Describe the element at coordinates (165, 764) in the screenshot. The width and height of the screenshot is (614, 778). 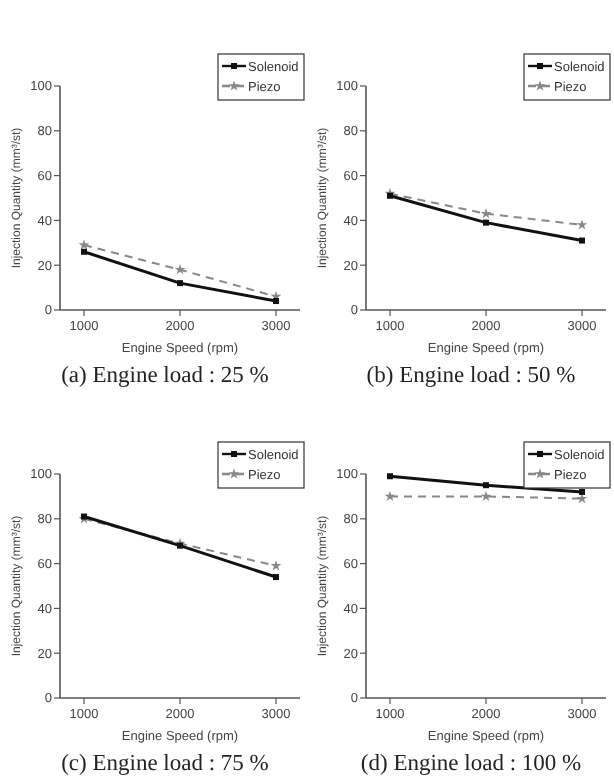
I see `text: (c) Engine load : 75 %` at that location.